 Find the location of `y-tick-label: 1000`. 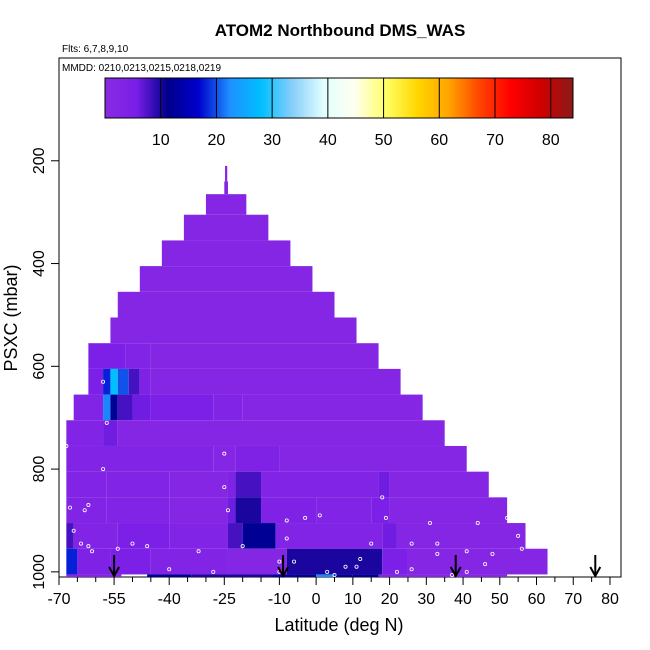

y-tick-label: 1000 is located at coordinates (39, 572).